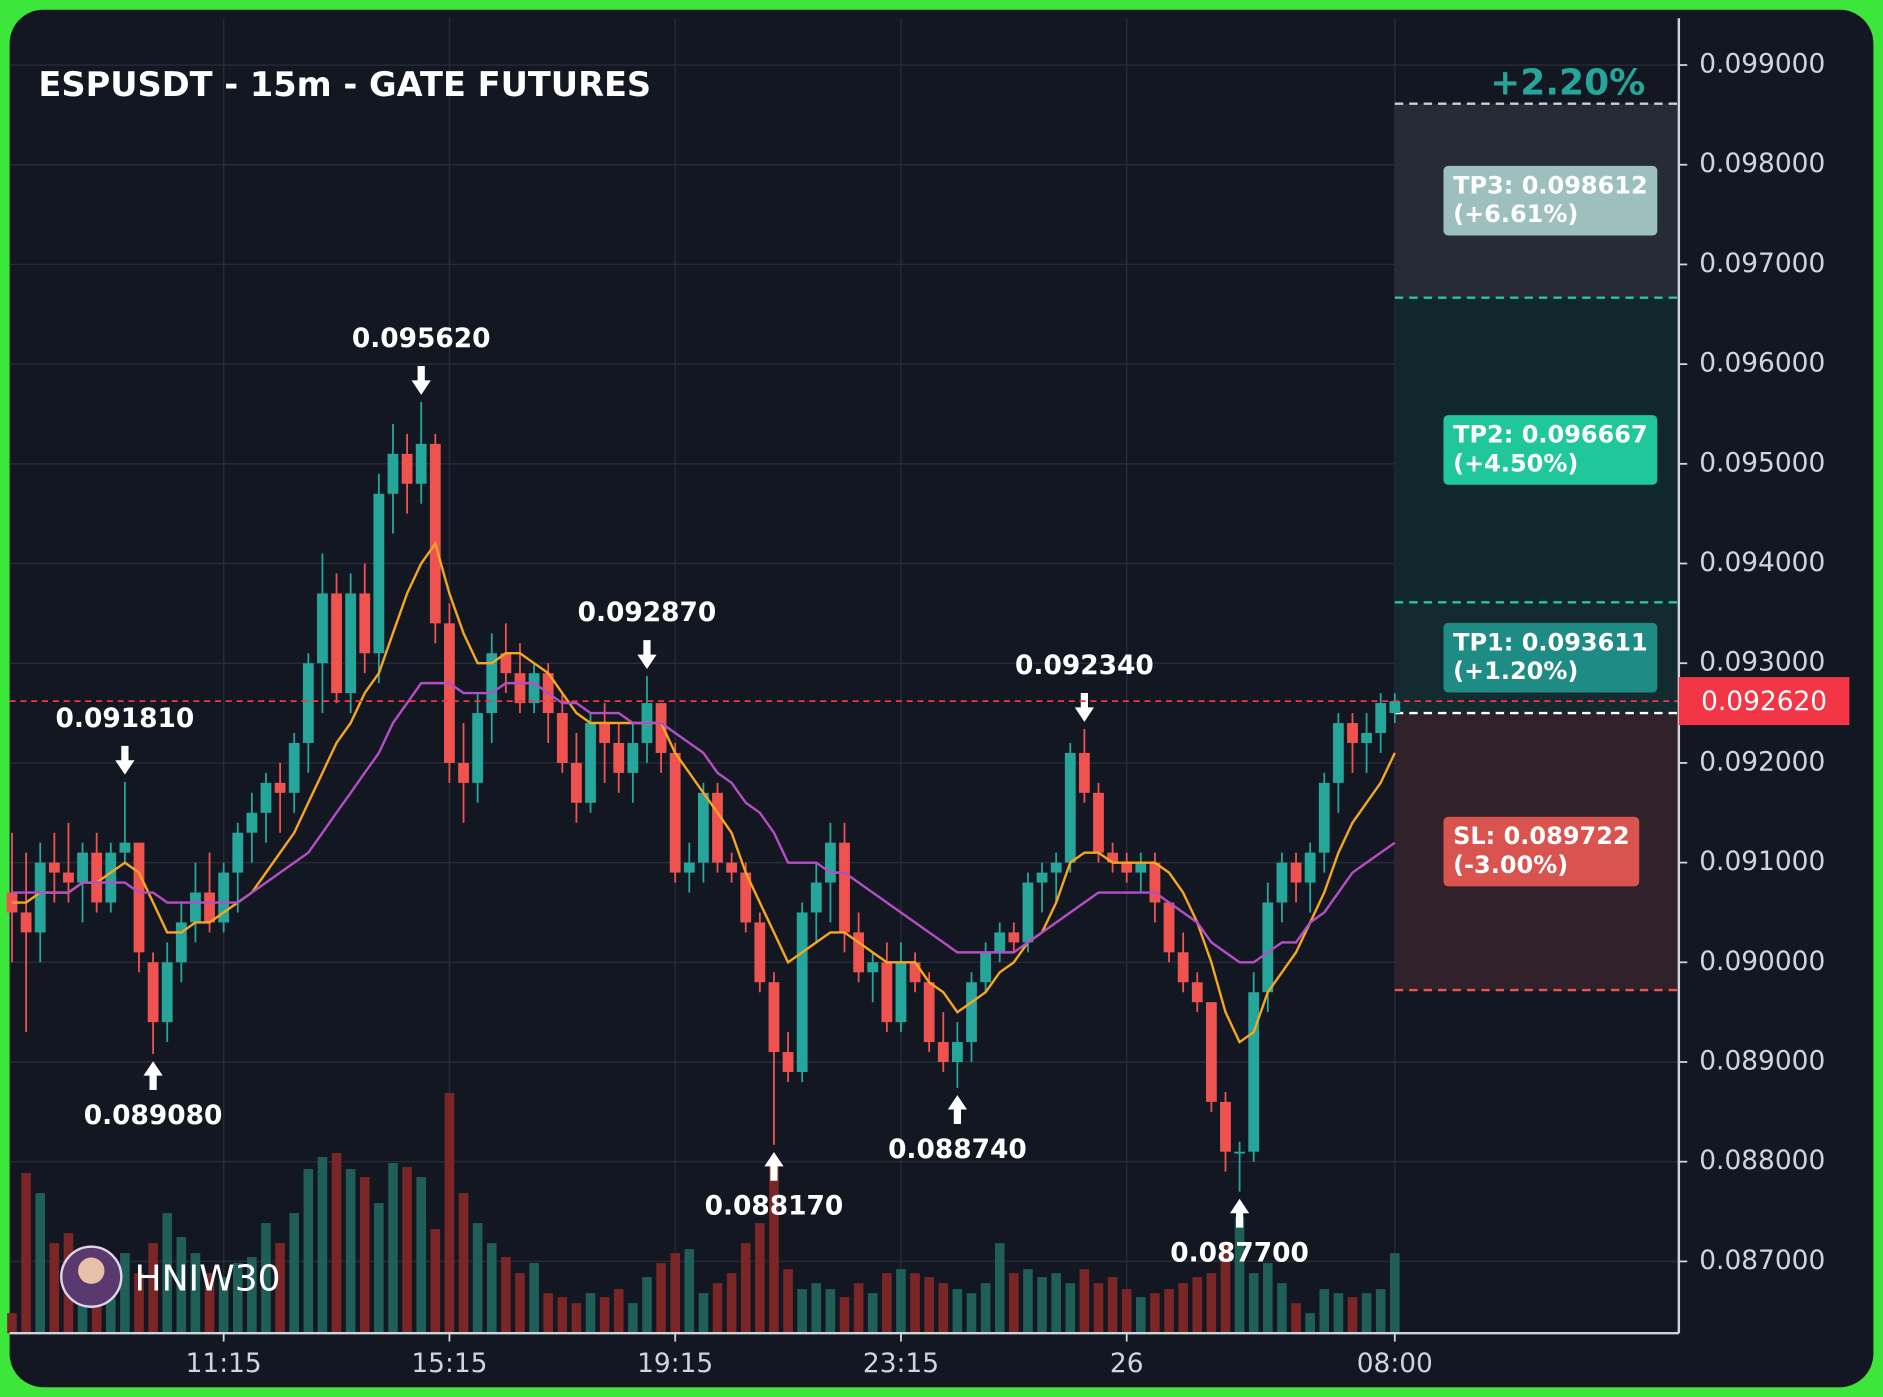 Image resolution: width=1883 pixels, height=1397 pixels. What do you see at coordinates (1510, 865) in the screenshot?
I see `level-note: (-3.00%)` at bounding box center [1510, 865].